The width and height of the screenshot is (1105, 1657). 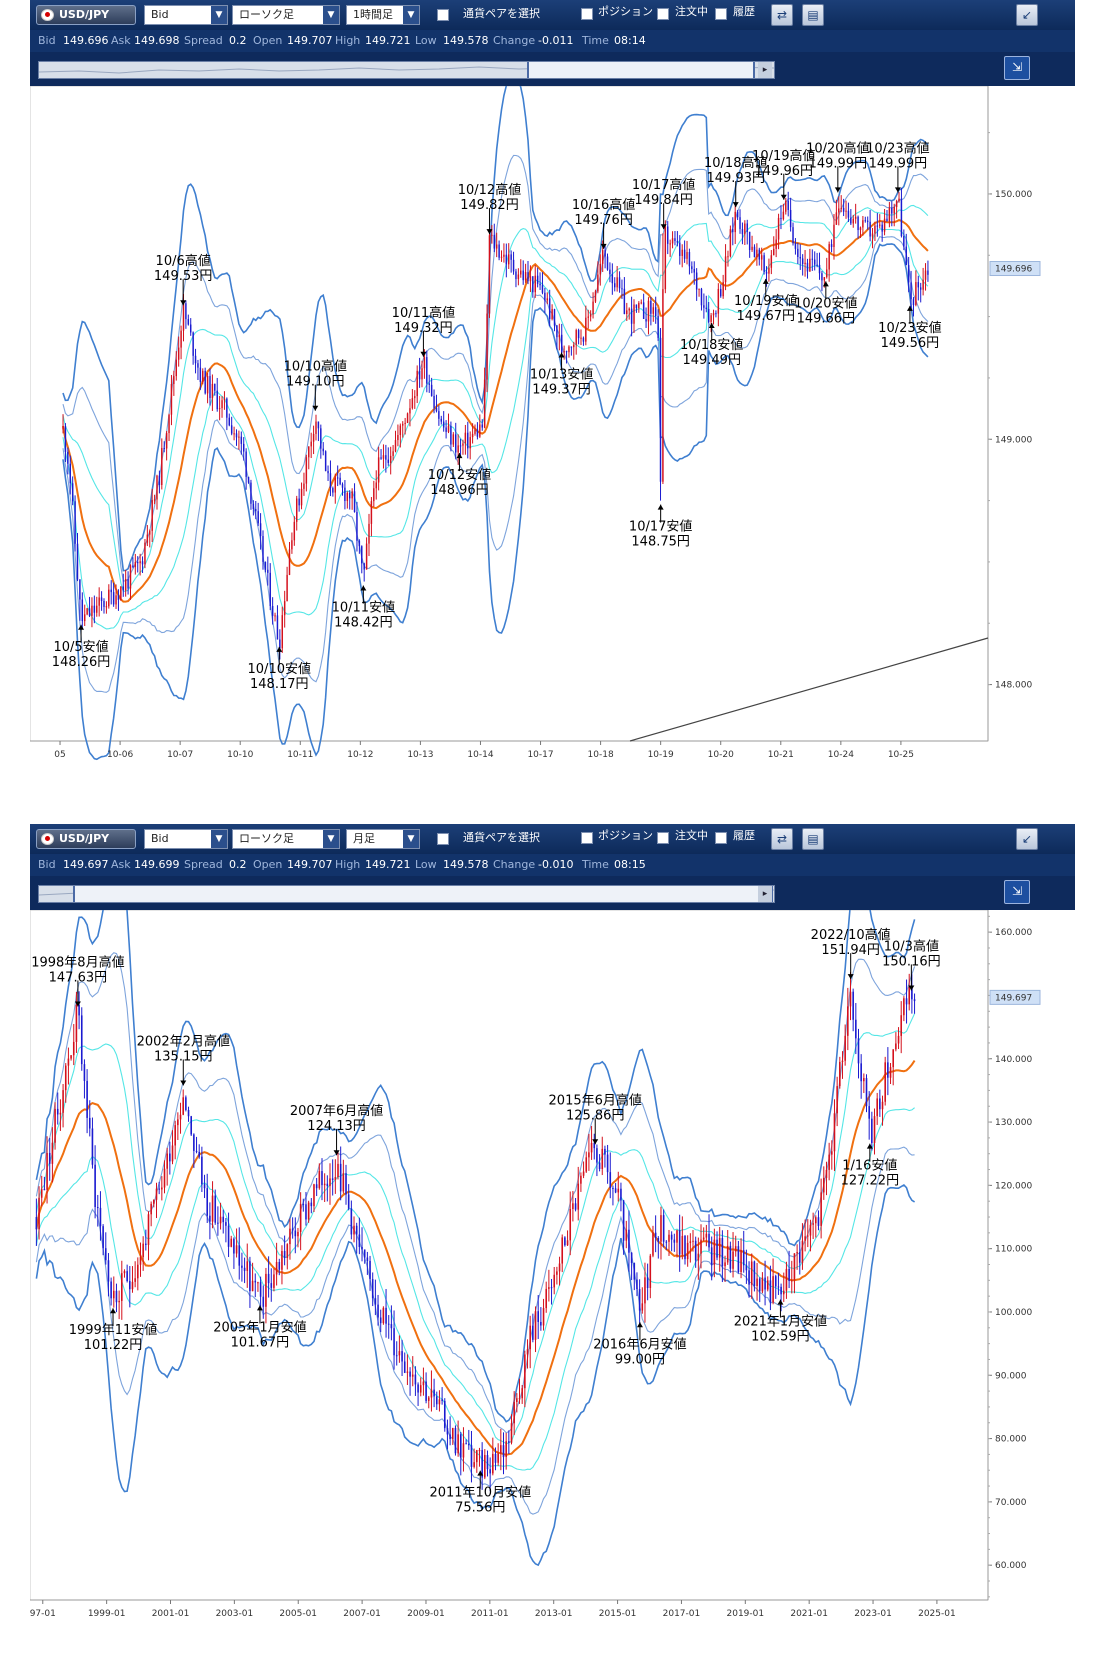 I want to click on annotation-label: 10/19安値, so click(x=765, y=301).